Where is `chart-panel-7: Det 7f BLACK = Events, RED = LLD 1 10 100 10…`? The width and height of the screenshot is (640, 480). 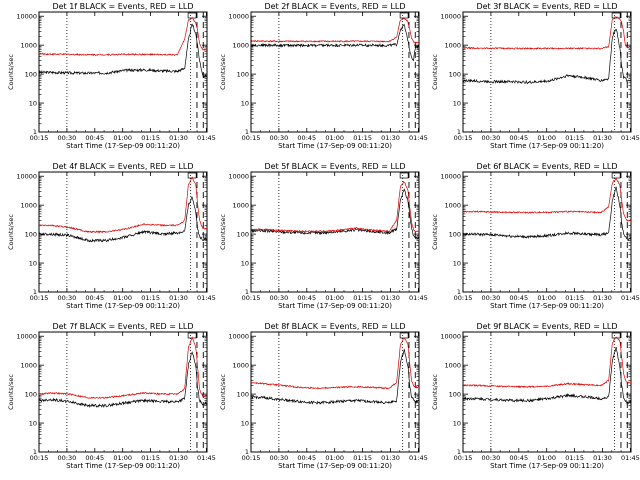
chart-panel-7: Det 7f BLACK = Events, RED = LLD 1 10 100 10… is located at coordinates (111, 396).